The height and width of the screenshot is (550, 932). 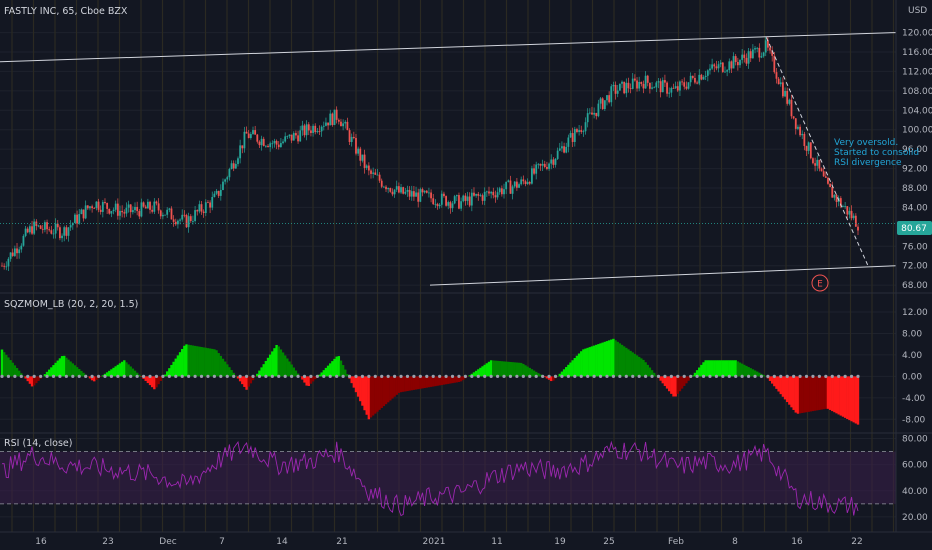 I want to click on time-tick-label: 7, so click(x=222, y=542).